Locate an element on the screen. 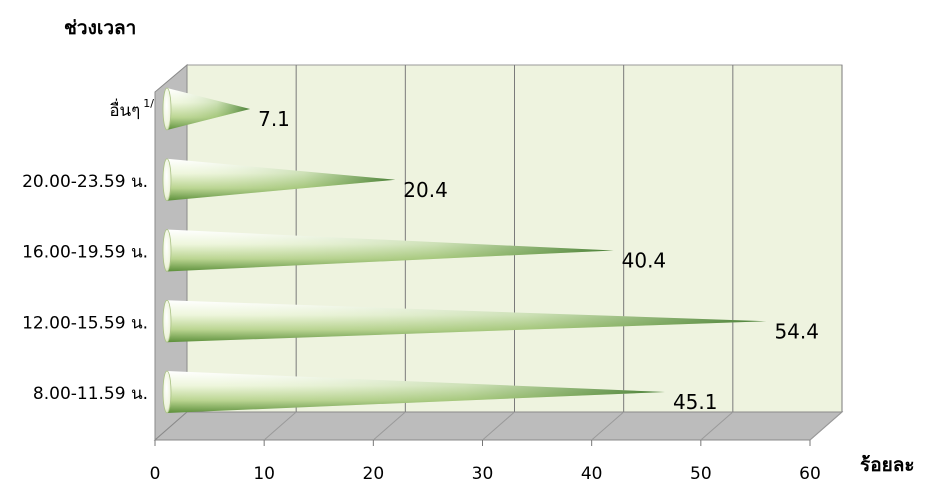  x-axis-title: ร้อยละ is located at coordinates (887, 465).